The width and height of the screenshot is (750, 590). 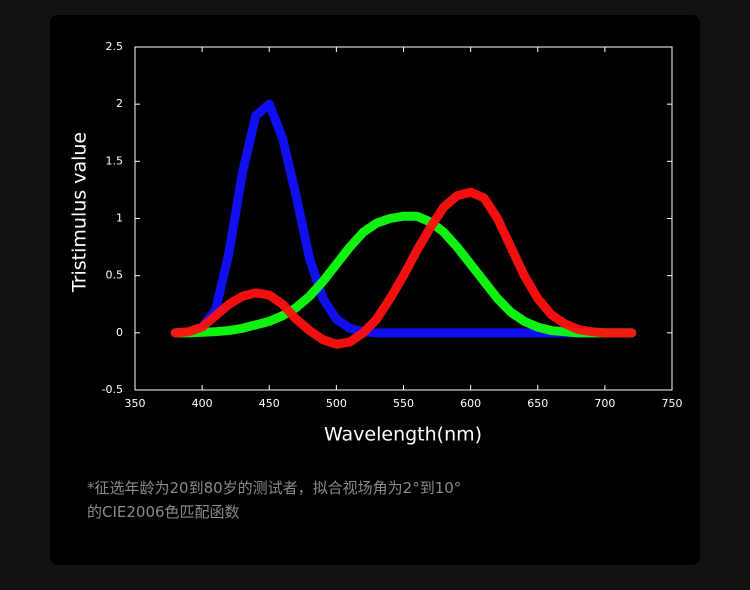 What do you see at coordinates (115, 46) in the screenshot?
I see `y-tick-label: 2.5` at bounding box center [115, 46].